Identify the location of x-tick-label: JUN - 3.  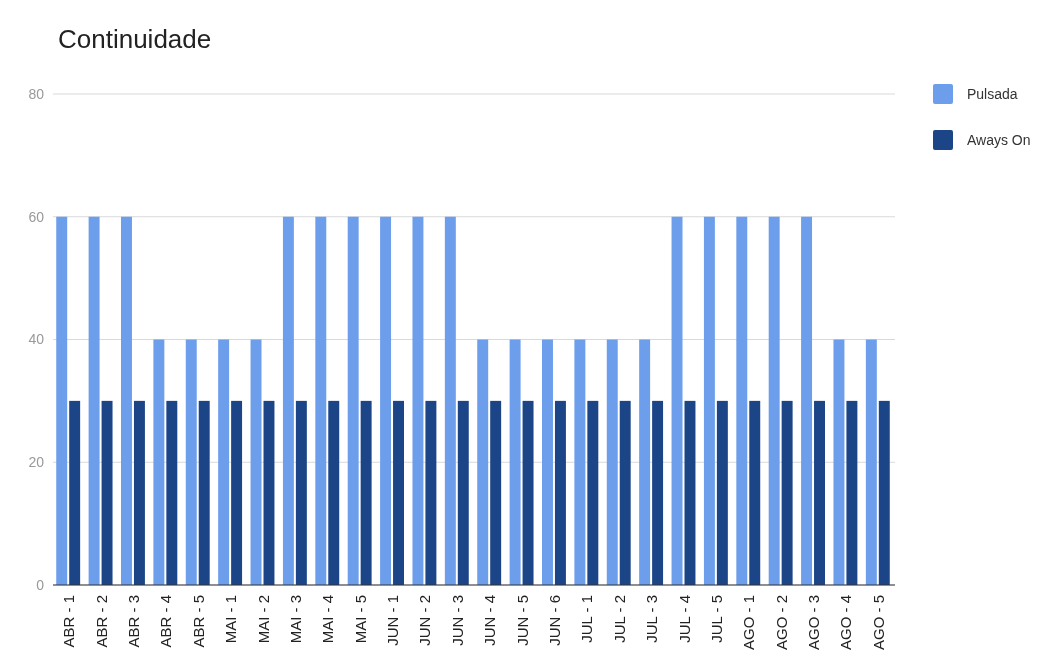
(457, 620).